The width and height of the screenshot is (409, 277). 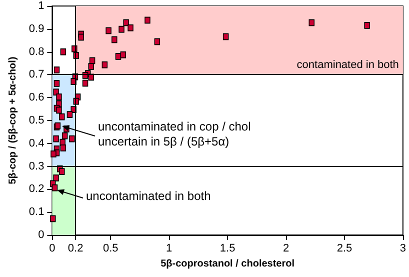 What do you see at coordinates (36, 120) in the screenshot?
I see `y-tick-label: 0.5` at bounding box center [36, 120].